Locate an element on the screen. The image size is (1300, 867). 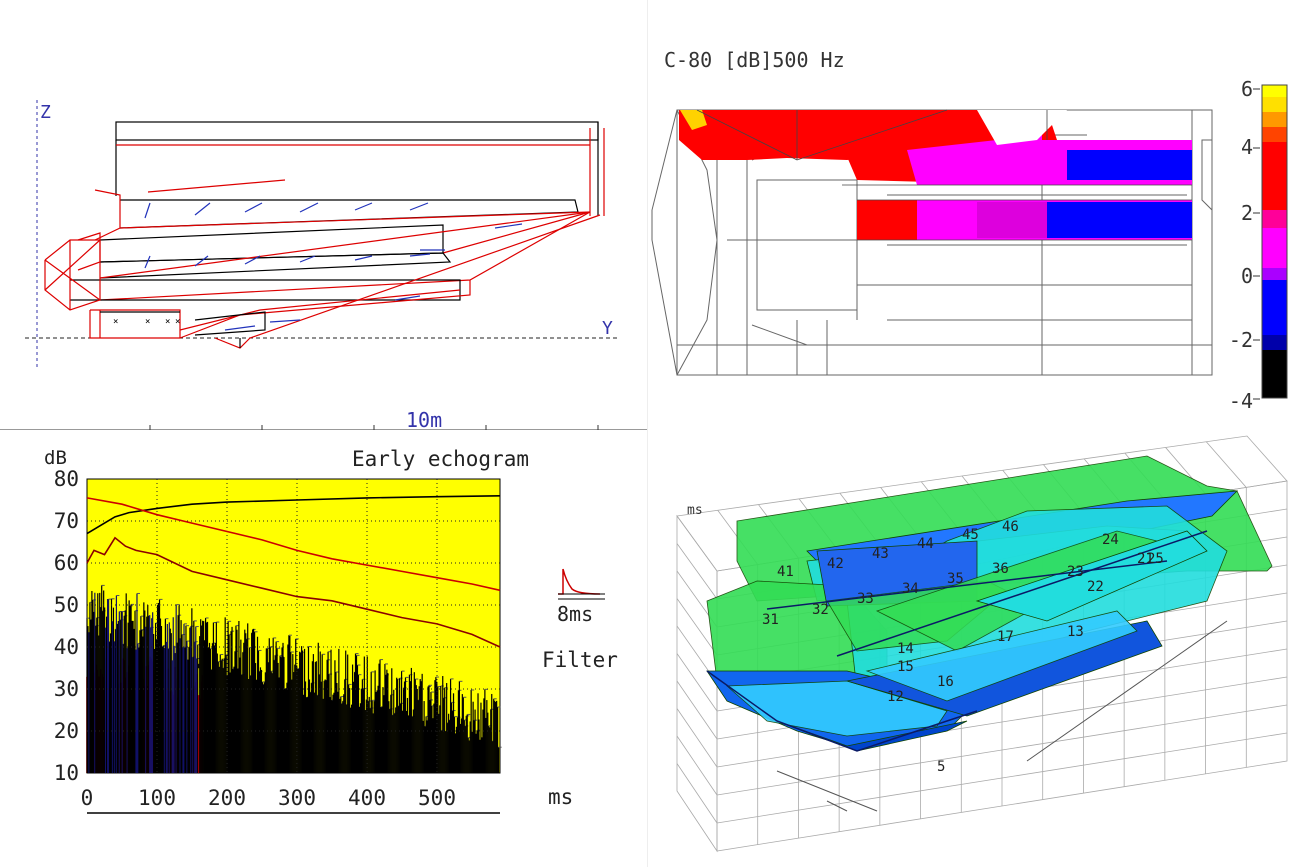
y-axis-label: Y is located at coordinates (607, 328).